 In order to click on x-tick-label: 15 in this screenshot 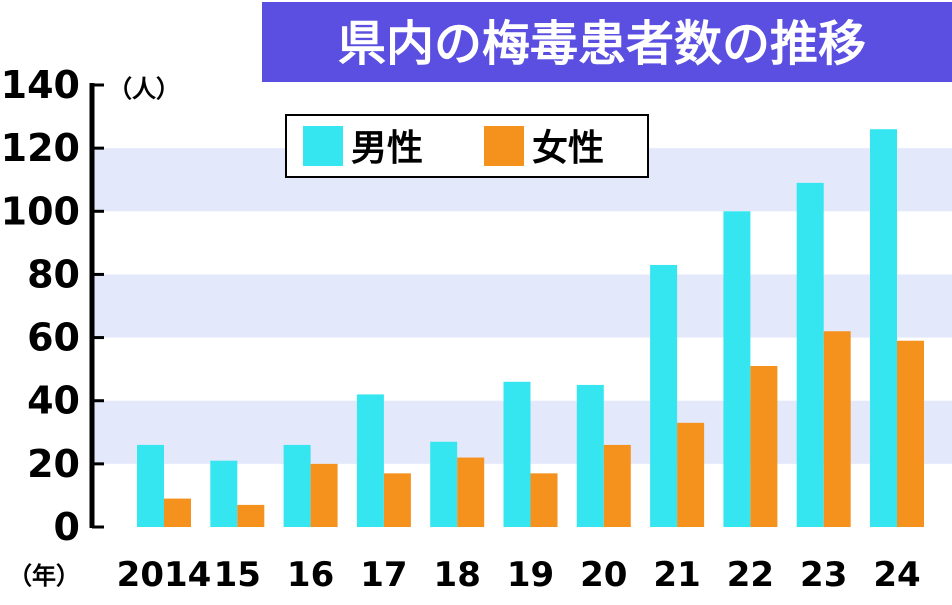, I will do `click(237, 575)`.